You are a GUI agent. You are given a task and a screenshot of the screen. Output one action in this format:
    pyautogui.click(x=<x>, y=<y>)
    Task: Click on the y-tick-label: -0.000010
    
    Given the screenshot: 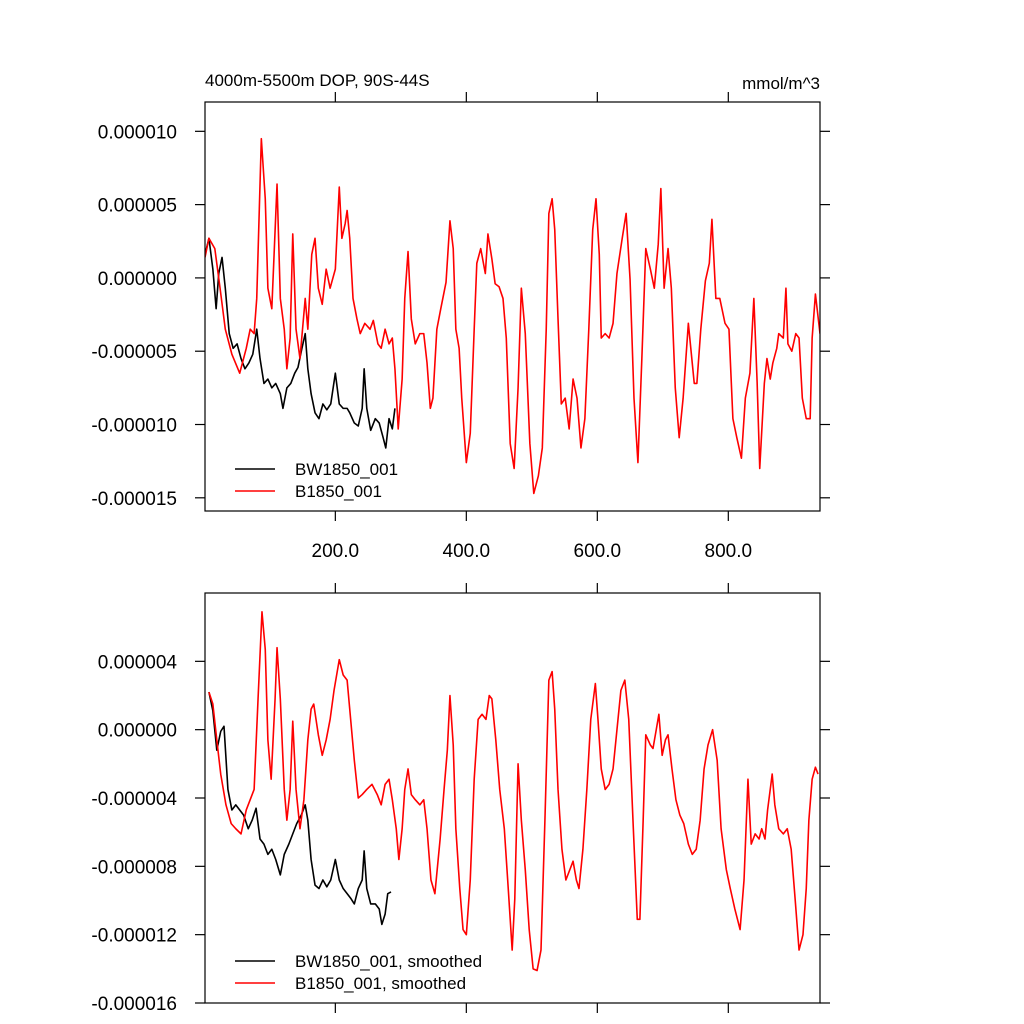 What is the action you would take?
    pyautogui.click(x=134, y=426)
    